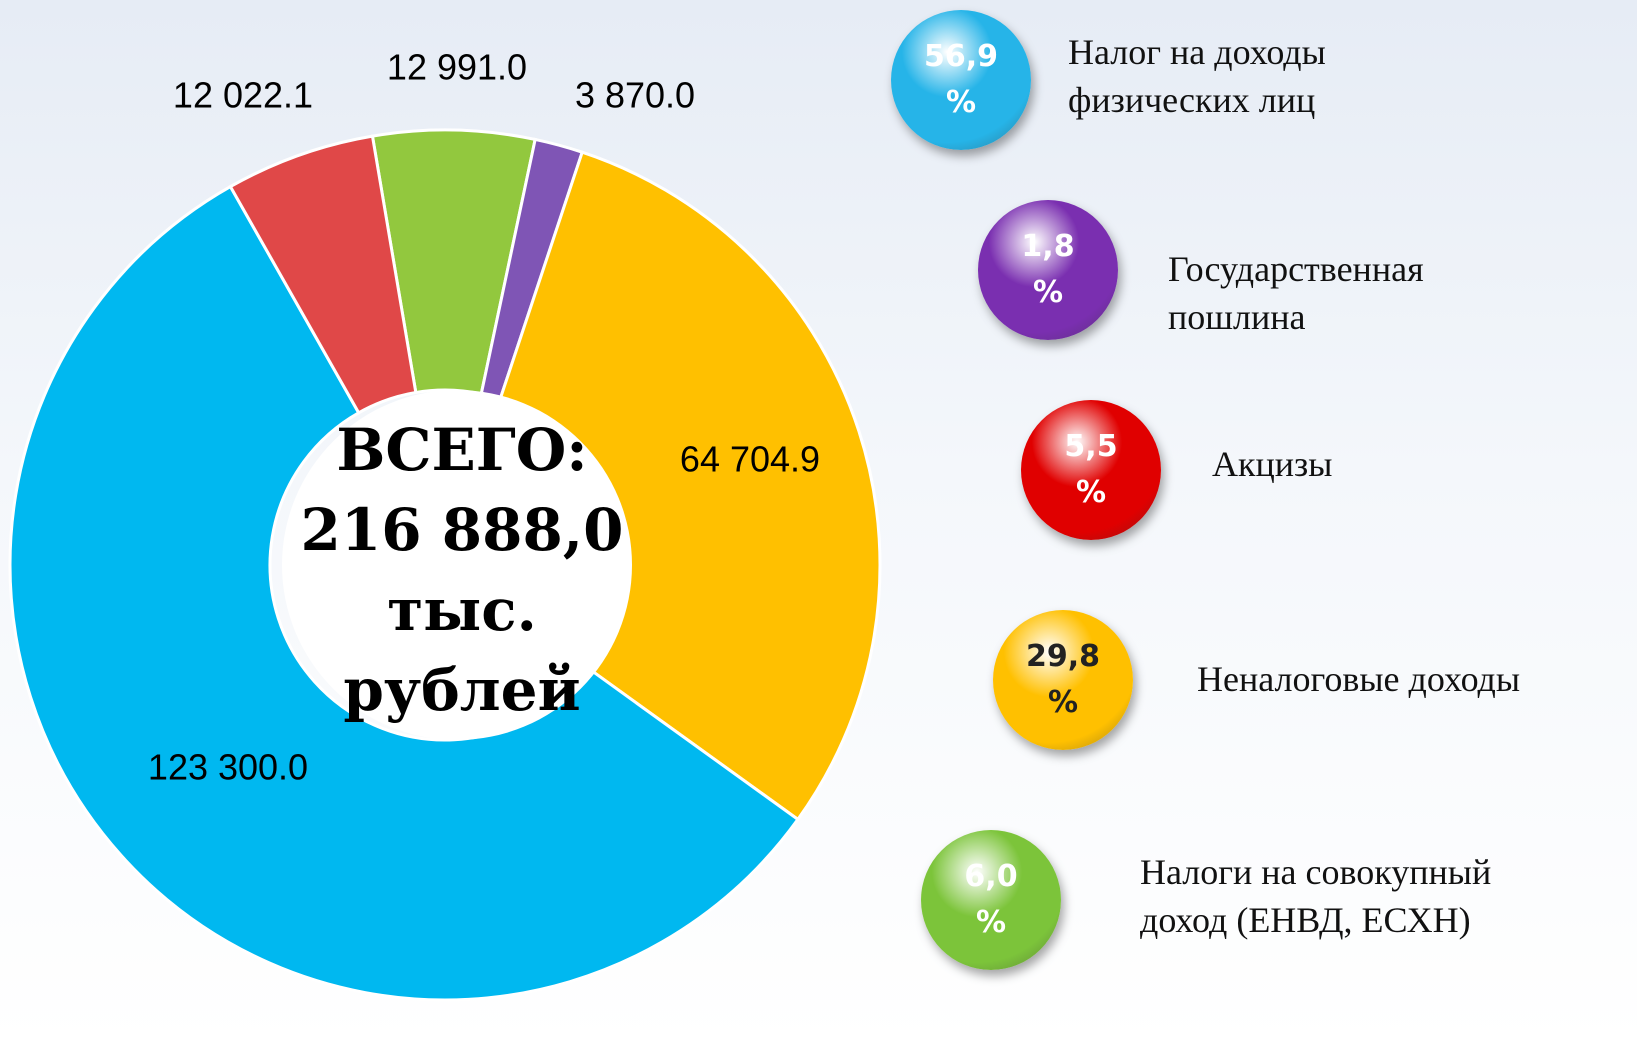 This screenshot has width=1637, height=1044. What do you see at coordinates (750, 459) in the screenshot?
I see `value-label: 64 704.9` at bounding box center [750, 459].